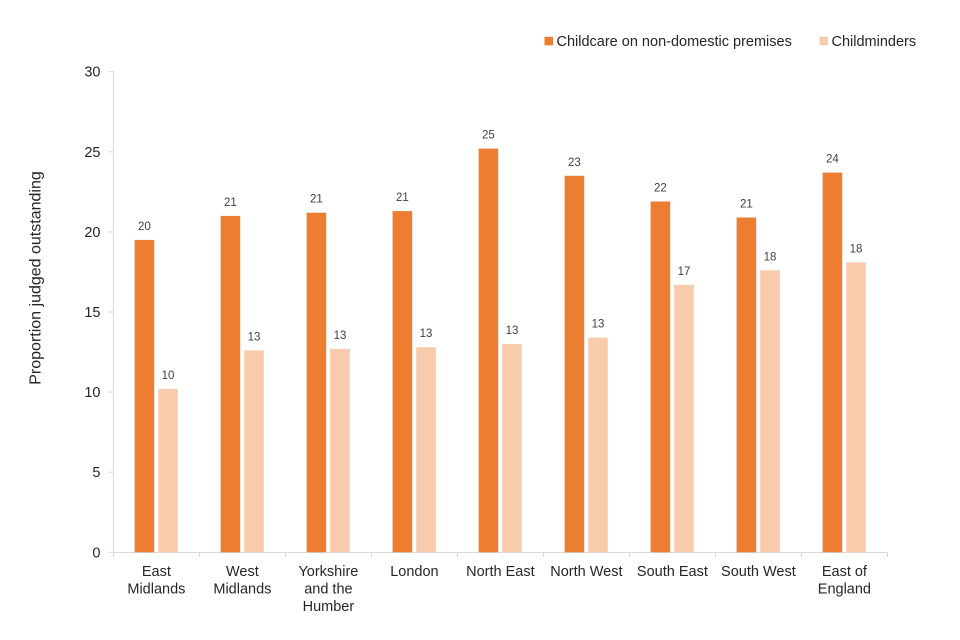 The image size is (960, 640). Describe the element at coordinates (328, 572) in the screenshot. I see `svg-text: Yorkshire` at that location.